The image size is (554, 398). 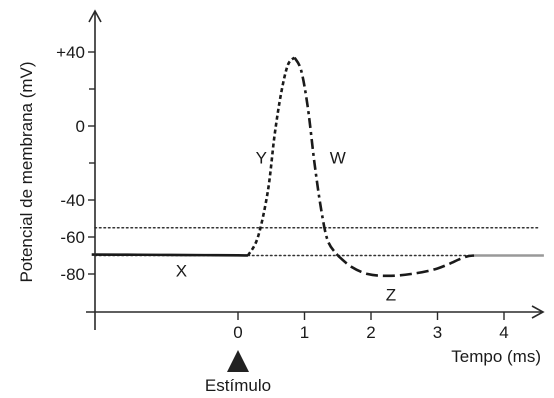 I want to click on y-tick-label-5: -80, so click(x=72, y=274).